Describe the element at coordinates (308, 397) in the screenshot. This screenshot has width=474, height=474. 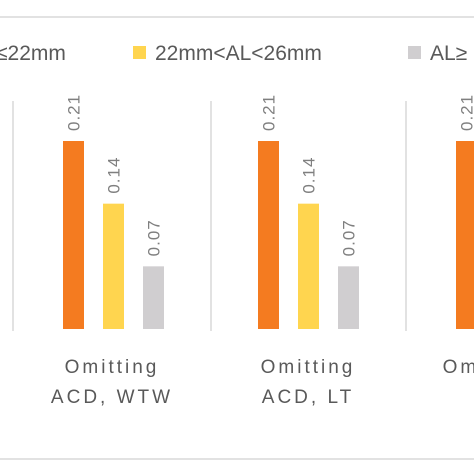
I see `category-label: ACD, LT` at that location.